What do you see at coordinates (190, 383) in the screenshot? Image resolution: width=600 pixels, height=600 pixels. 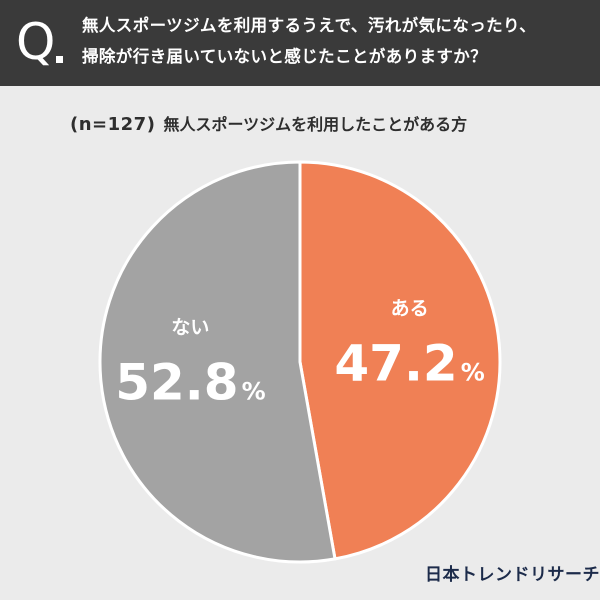 I see `slice-value-2: 52.8%` at bounding box center [190, 383].